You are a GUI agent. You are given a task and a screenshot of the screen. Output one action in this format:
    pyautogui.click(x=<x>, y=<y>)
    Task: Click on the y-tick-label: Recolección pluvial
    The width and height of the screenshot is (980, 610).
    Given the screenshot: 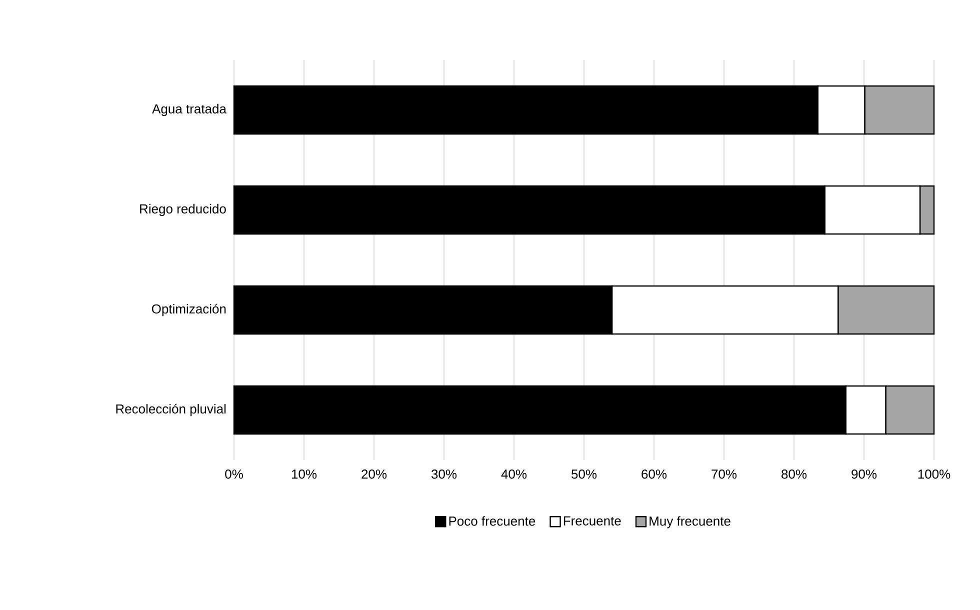 What is the action you would take?
    pyautogui.click(x=171, y=410)
    